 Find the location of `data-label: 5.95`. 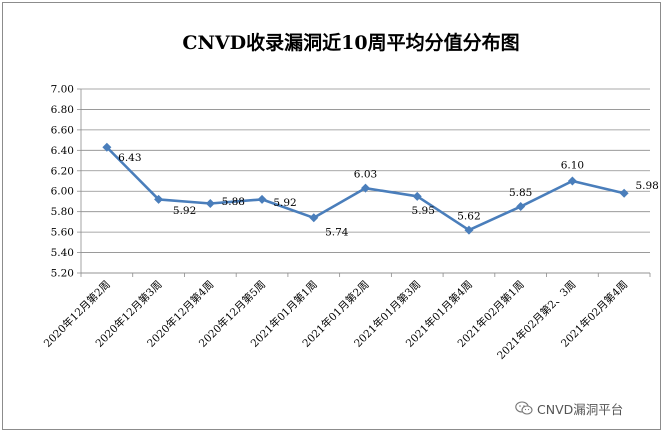

data-label: 5.95 is located at coordinates (423, 211).